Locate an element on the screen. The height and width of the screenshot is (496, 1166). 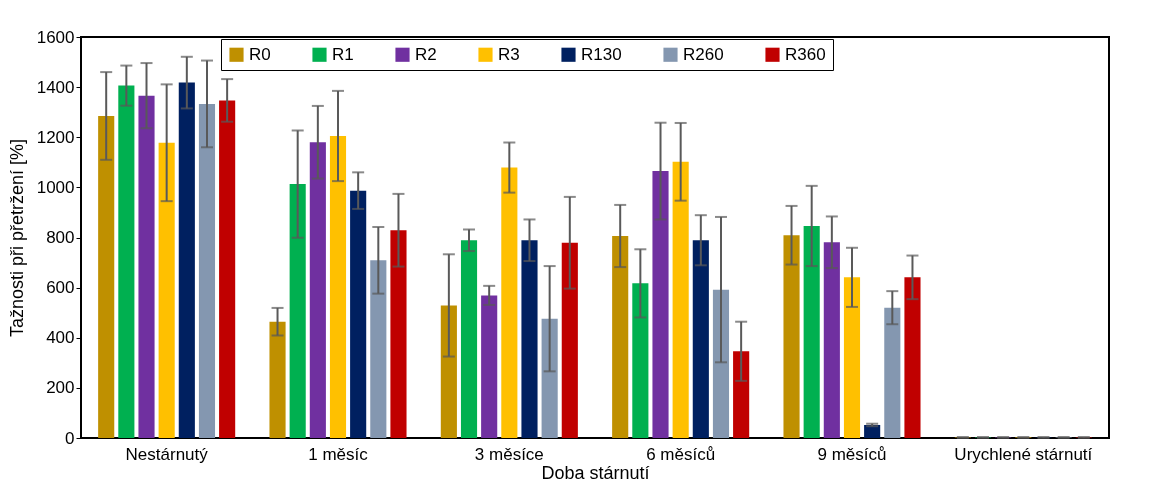
y-axis-title: Tažnosti při přetržení [%] is located at coordinates (16, 238).